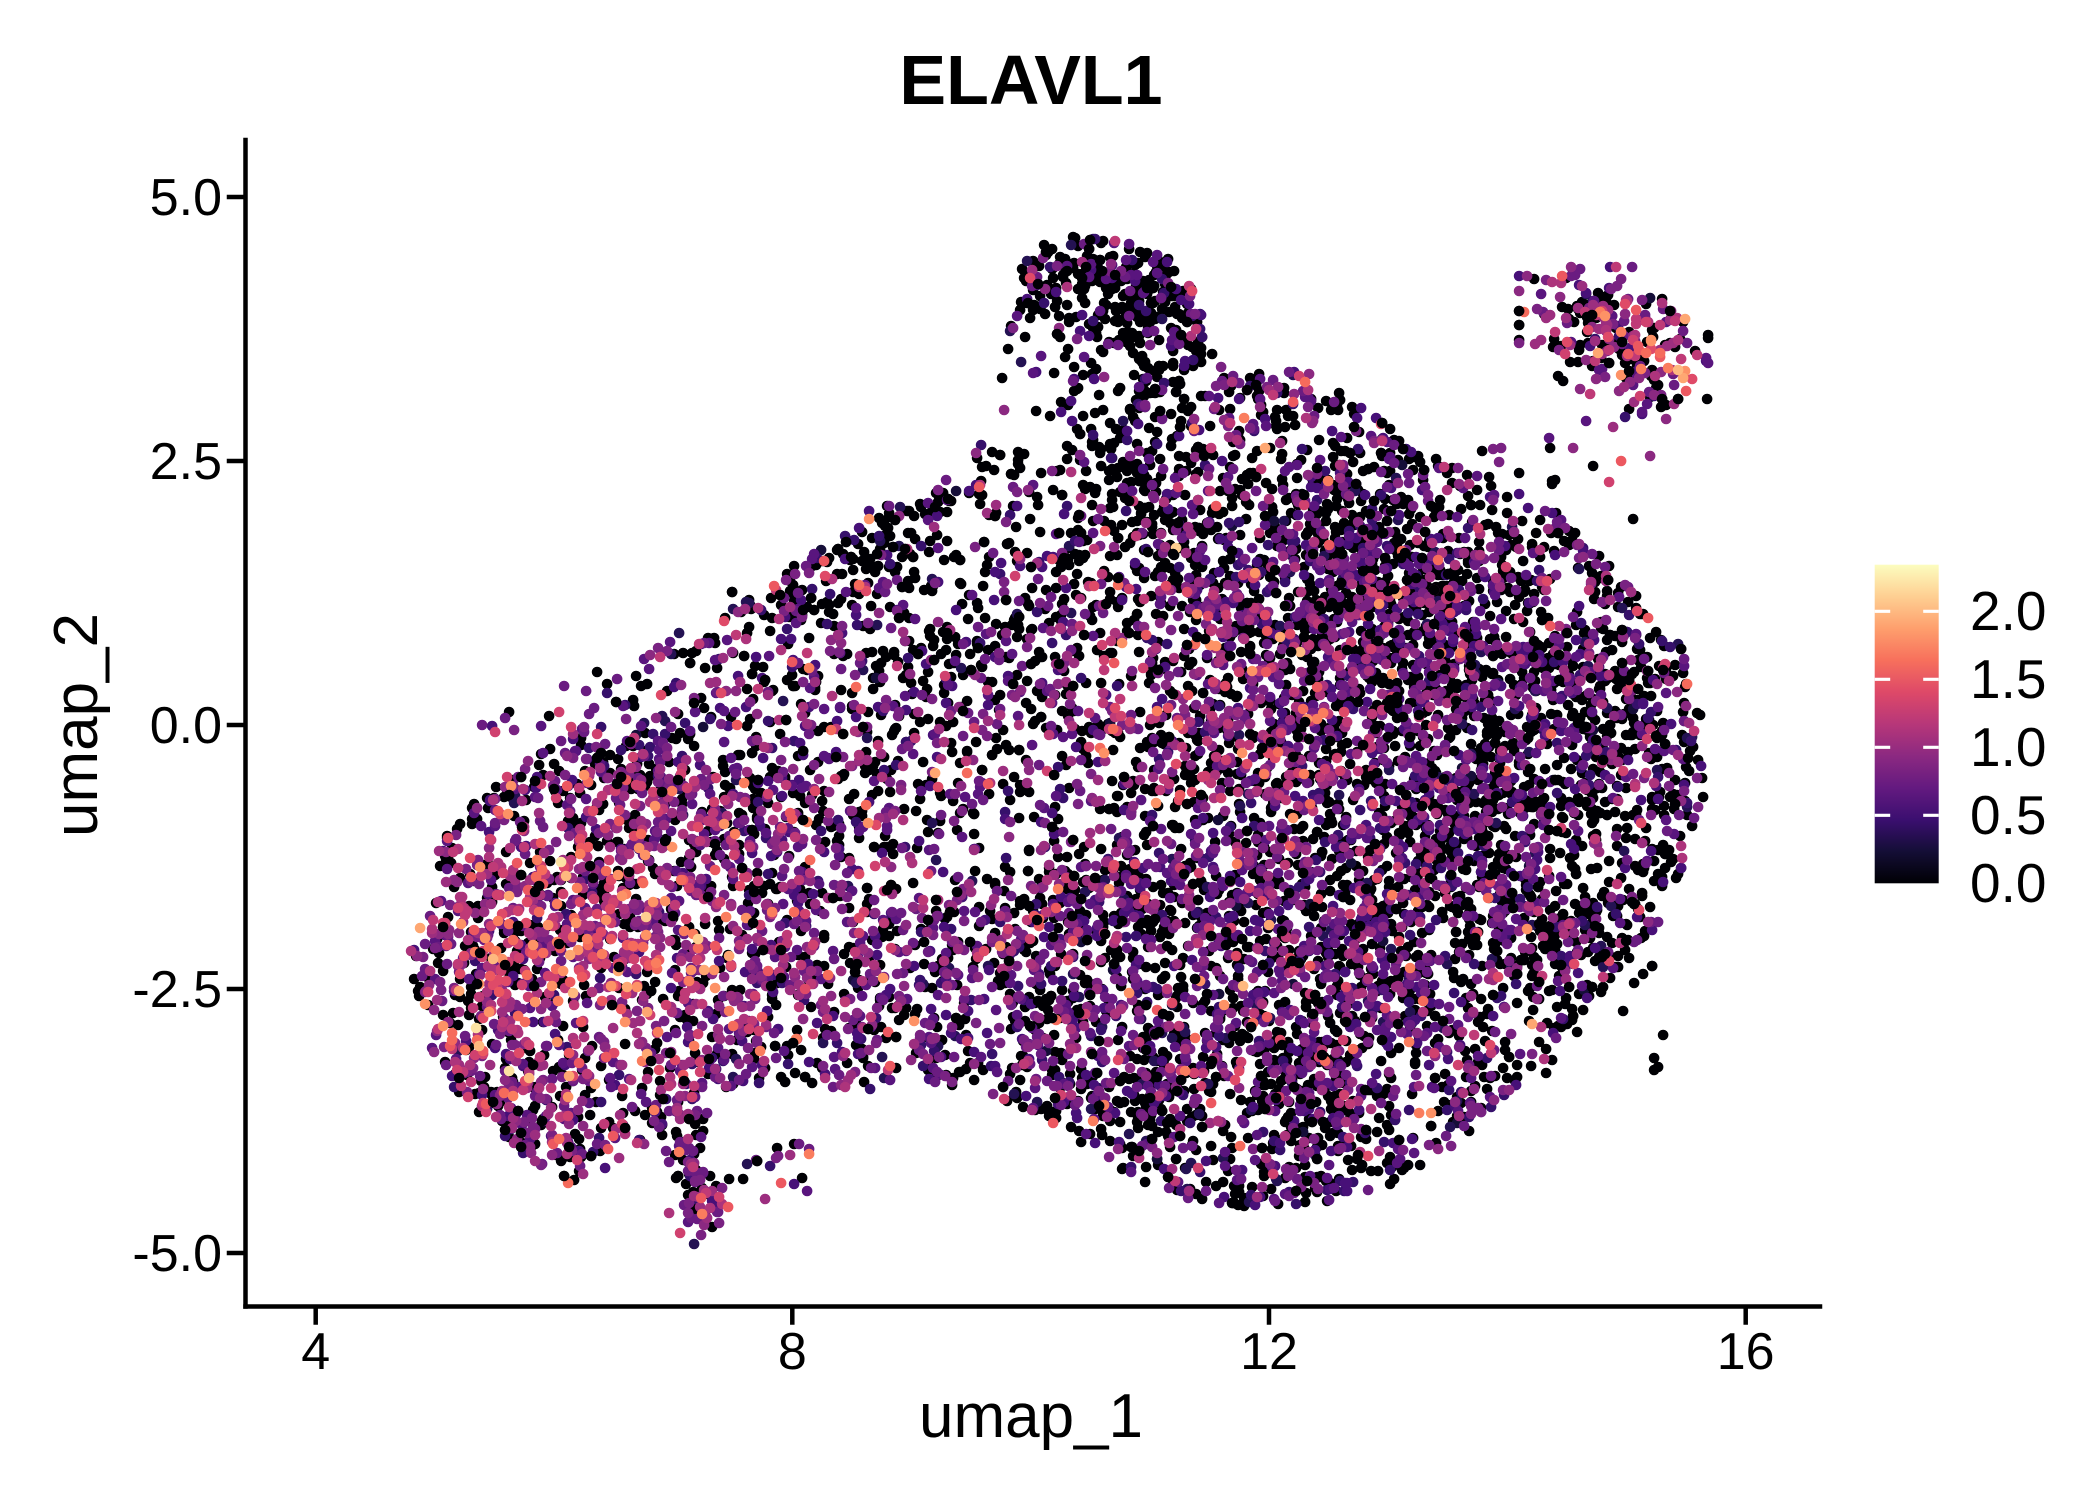 The width and height of the screenshot is (2100, 1500). I want to click on svg-text: umap_1, so click(1031, 1416).